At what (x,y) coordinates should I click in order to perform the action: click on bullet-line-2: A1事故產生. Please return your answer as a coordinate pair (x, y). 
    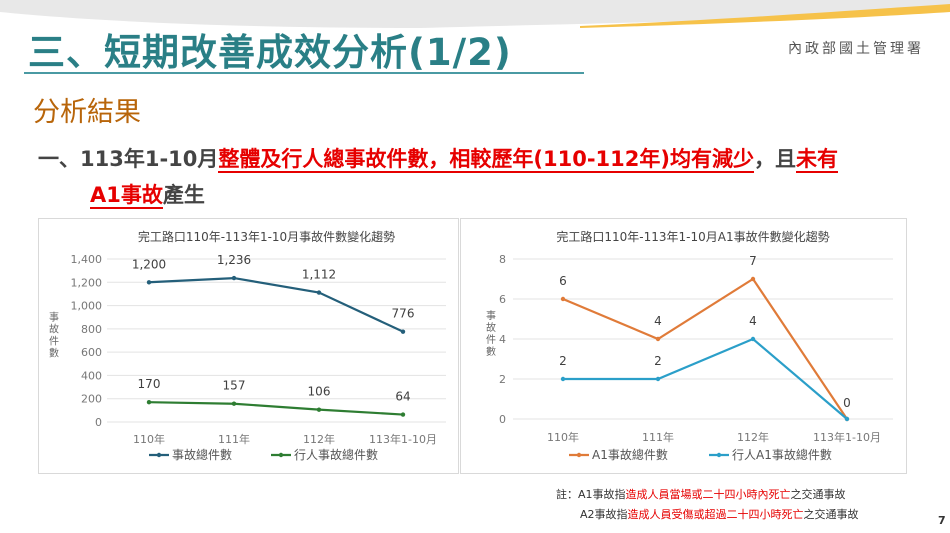
    Looking at the image, I should click on (147, 194).